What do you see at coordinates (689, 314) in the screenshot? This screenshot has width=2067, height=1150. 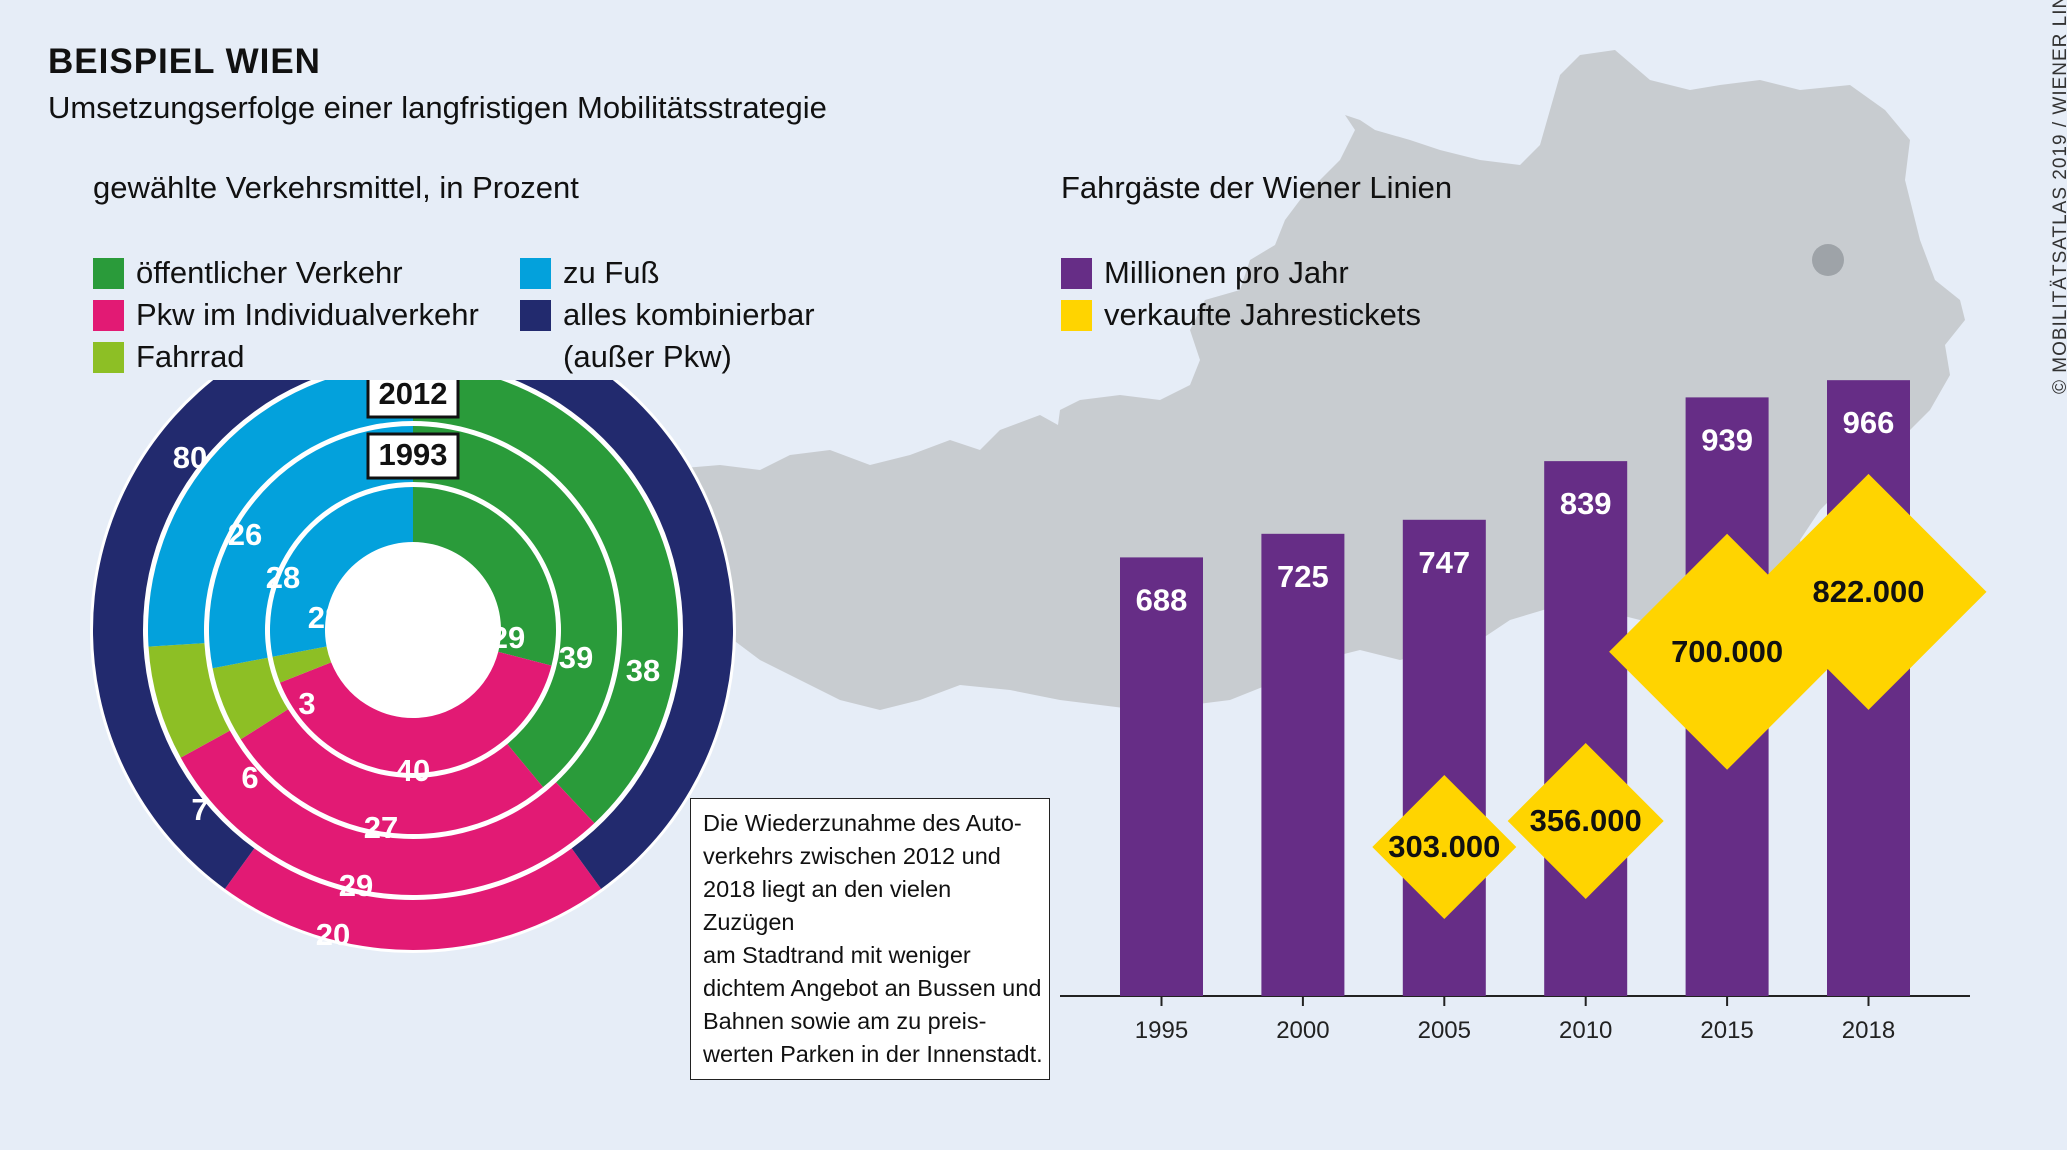 I see `legend-label: alles kombinierbar` at bounding box center [689, 314].